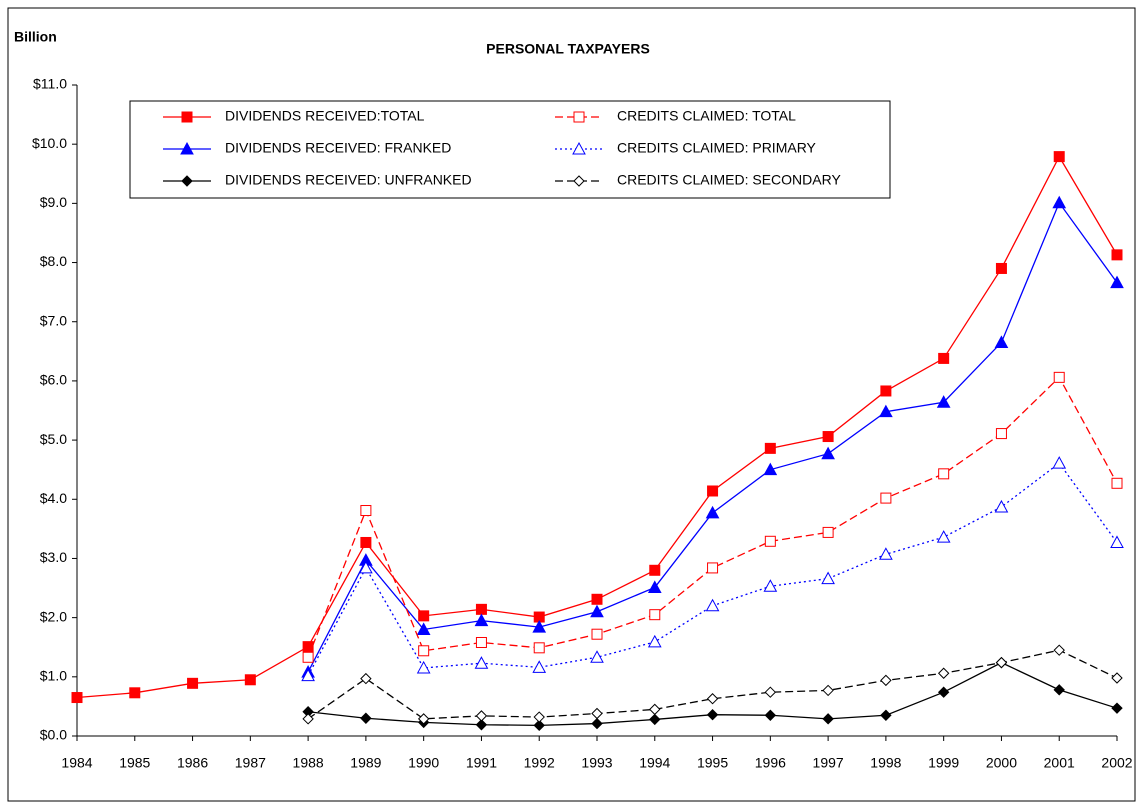  What do you see at coordinates (770, 763) in the screenshot?
I see `x-tick-label: 1996` at bounding box center [770, 763].